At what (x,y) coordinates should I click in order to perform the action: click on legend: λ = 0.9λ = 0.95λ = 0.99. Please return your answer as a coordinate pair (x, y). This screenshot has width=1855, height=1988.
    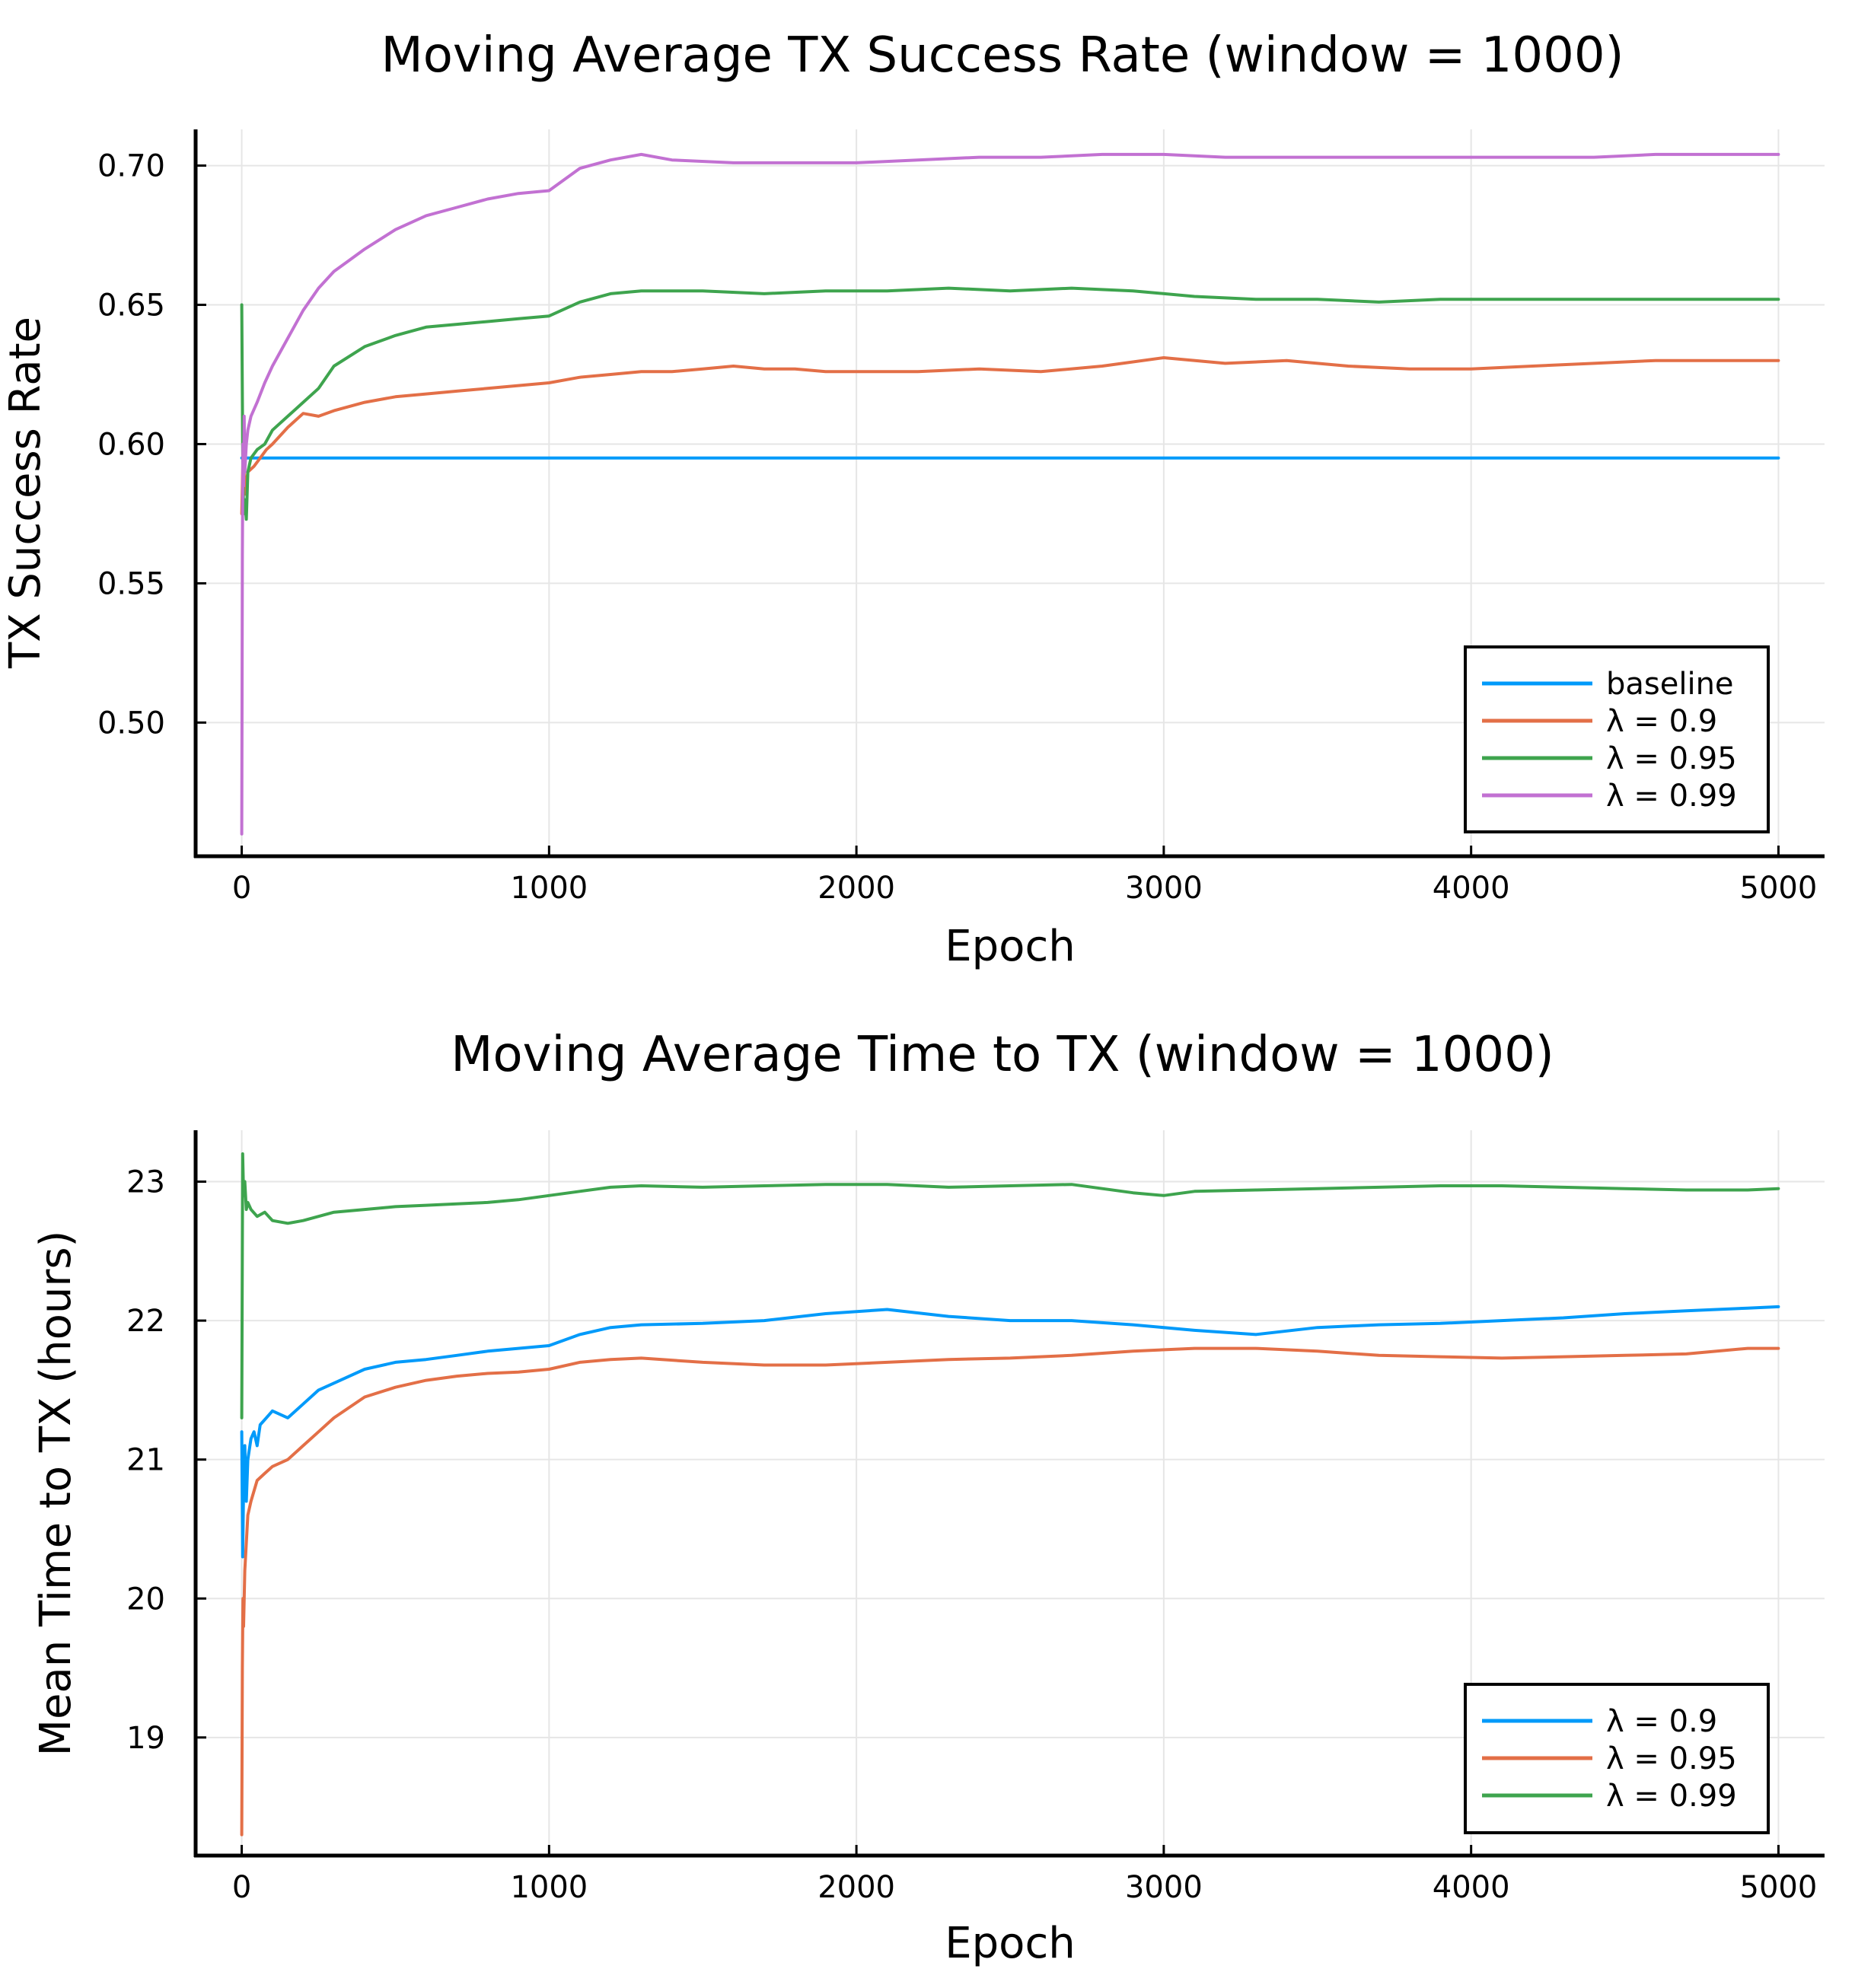
    Looking at the image, I should click on (1617, 1758).